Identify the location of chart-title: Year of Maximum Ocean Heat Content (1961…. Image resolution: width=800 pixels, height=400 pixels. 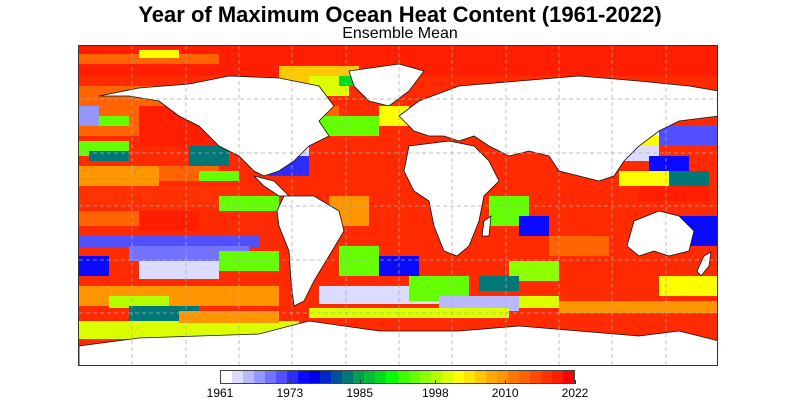
(400, 14).